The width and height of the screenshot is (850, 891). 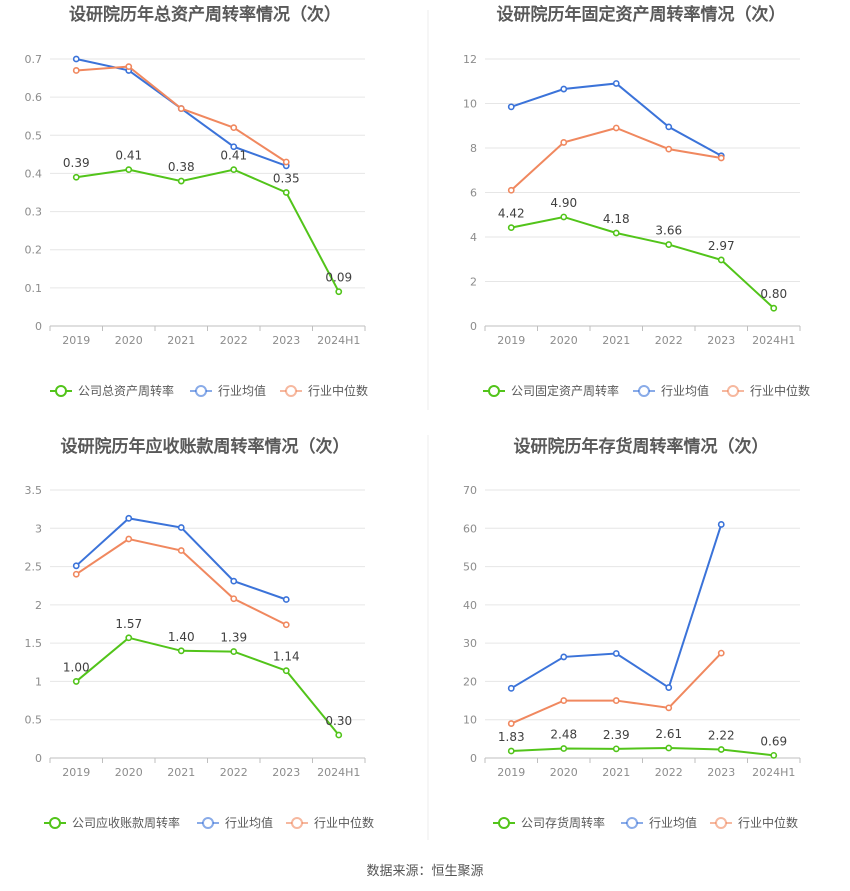 What do you see at coordinates (129, 772) in the screenshot?
I see `x-tick-label: 2020` at bounding box center [129, 772].